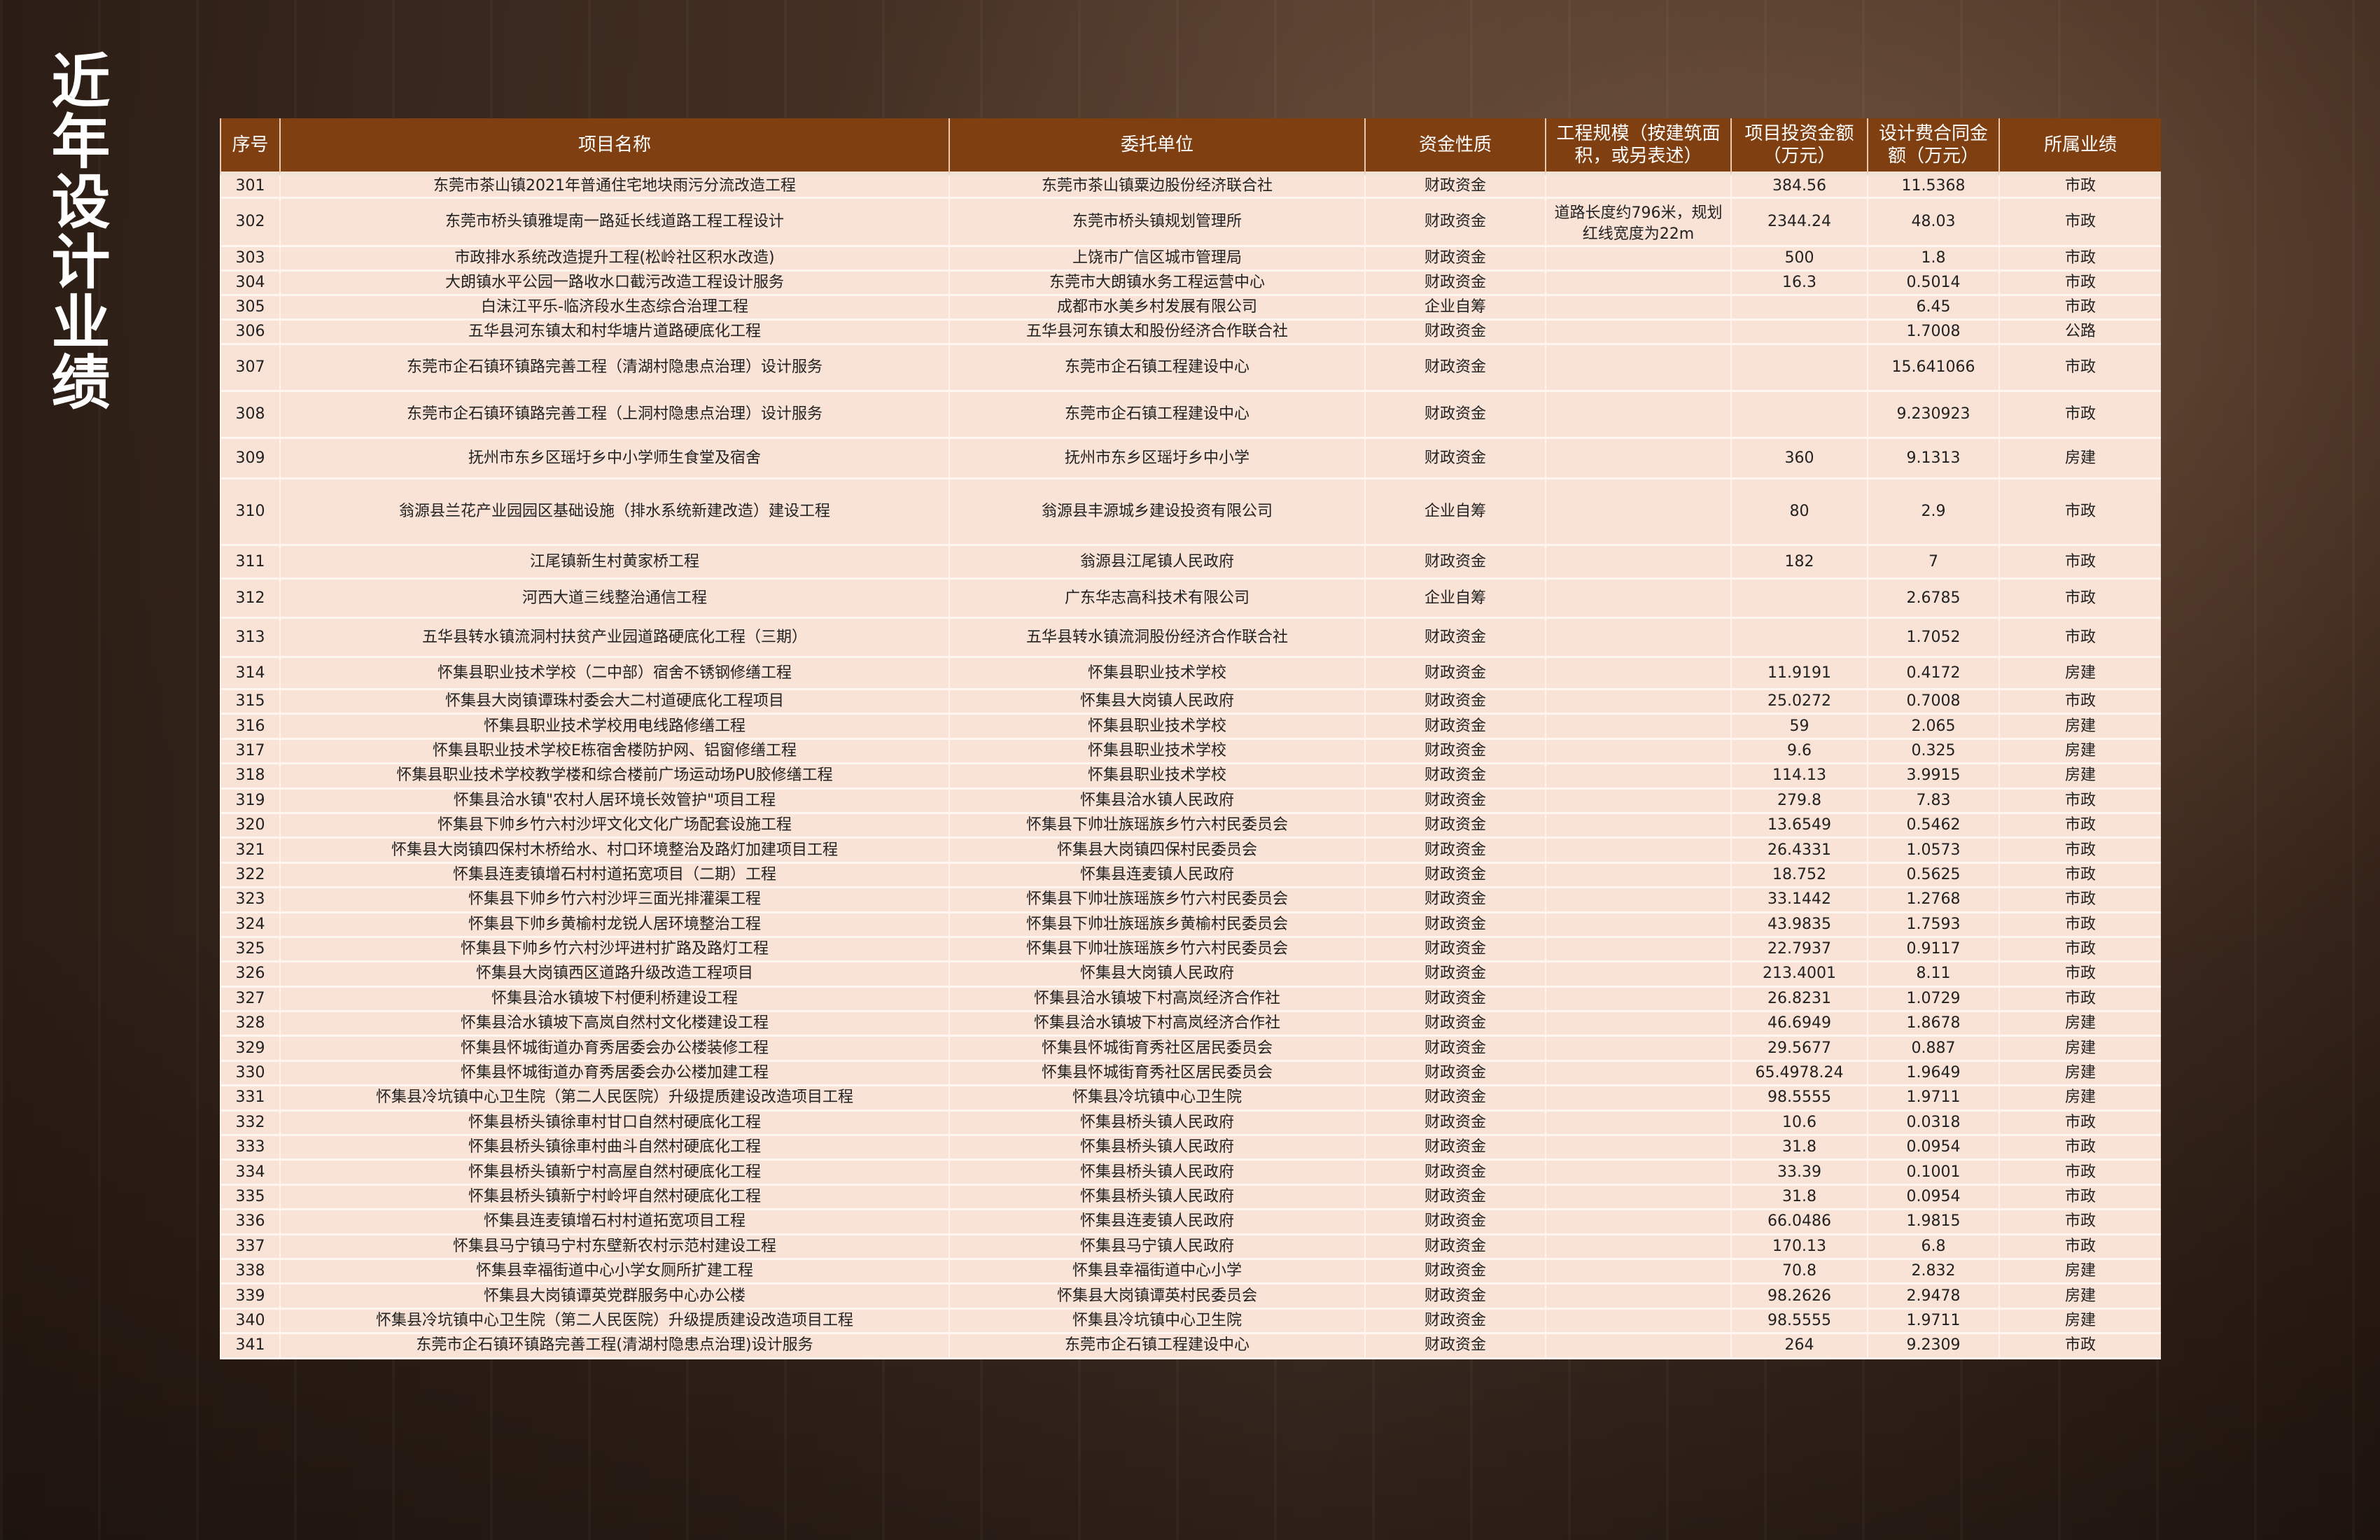 The image size is (2380, 1540). I want to click on cell-design-fee: 0.4172, so click(1932, 674).